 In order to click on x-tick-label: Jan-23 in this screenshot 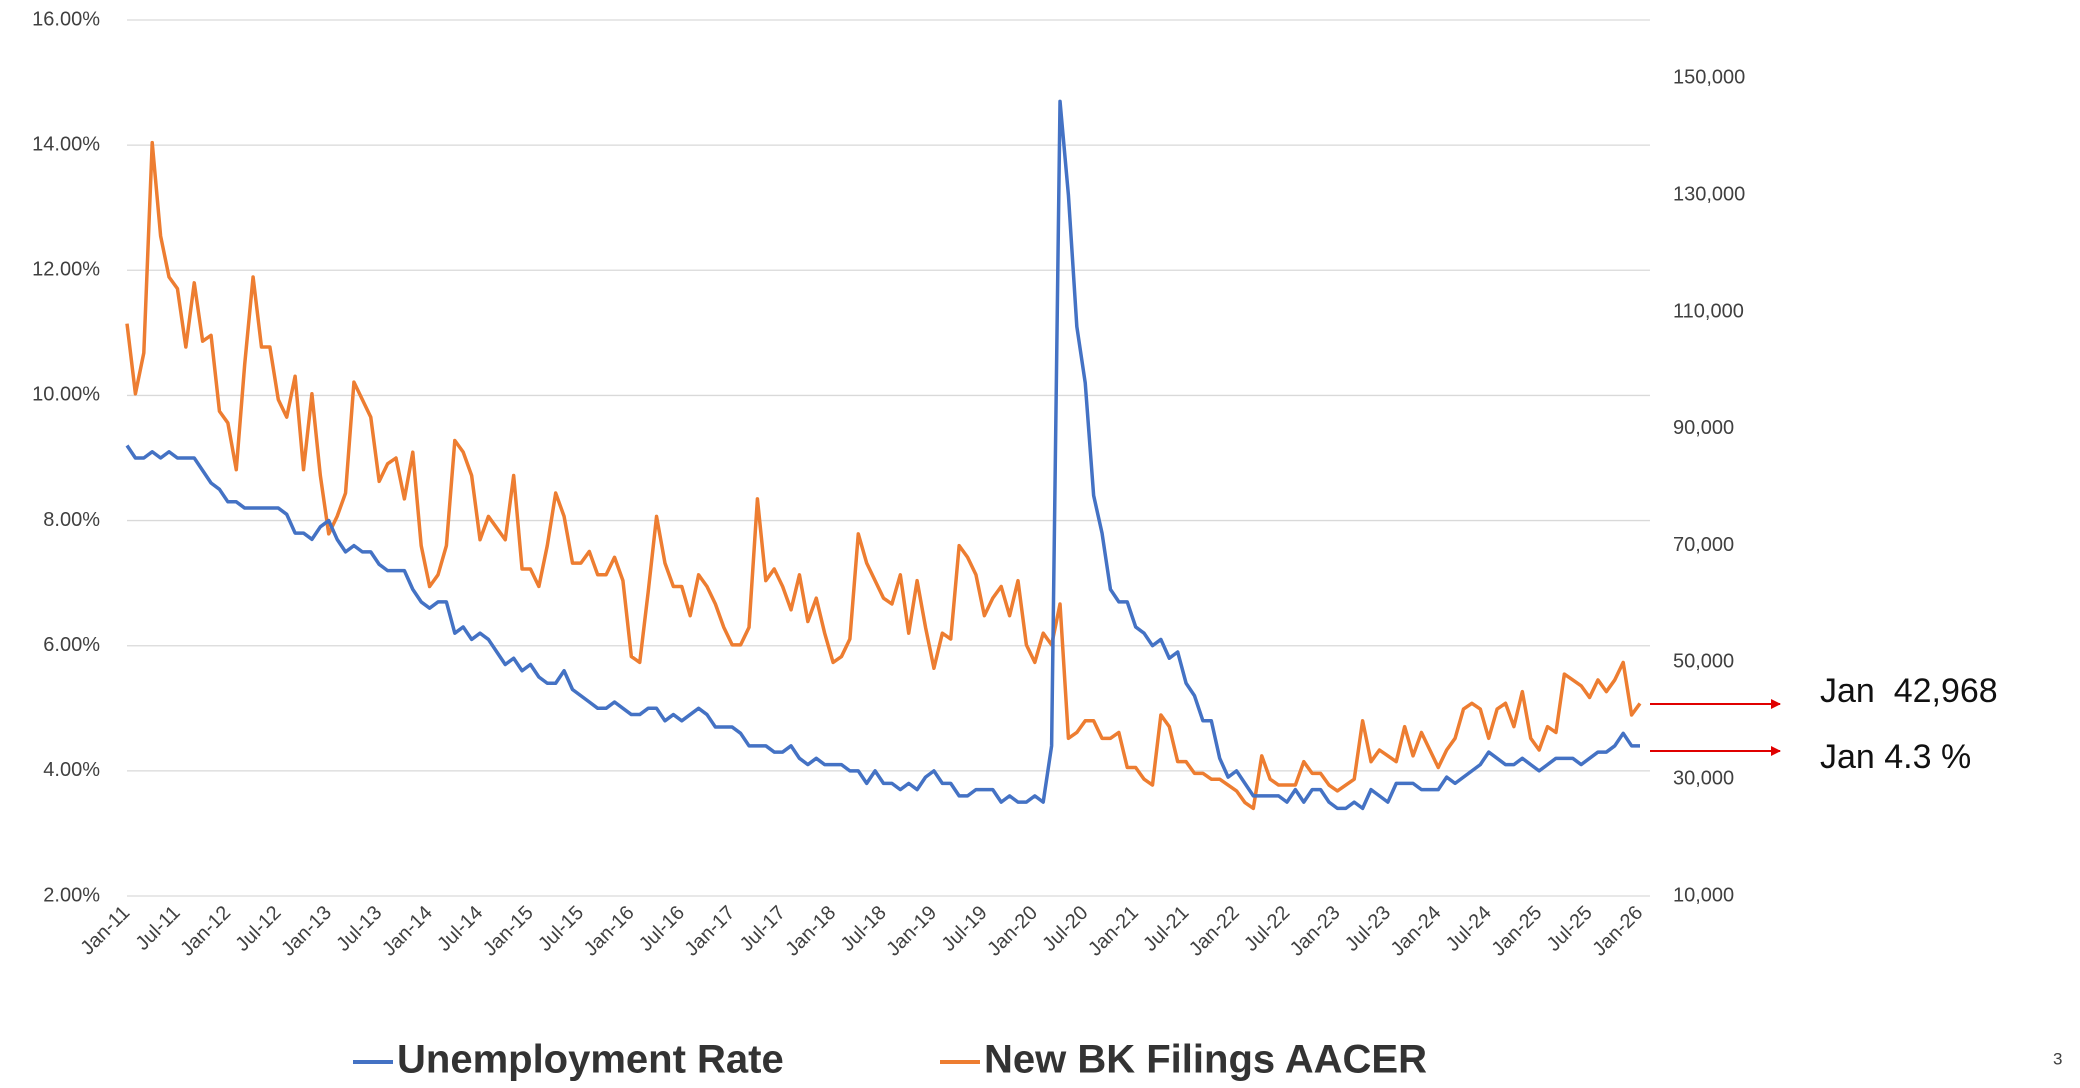, I will do `click(1315, 931)`.